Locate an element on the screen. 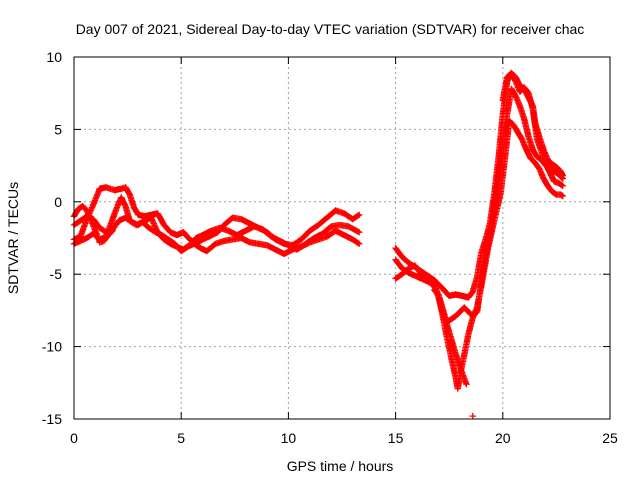 This screenshot has width=640, height=480. y-tick-labels: -15 -10 -5 0 5 10 is located at coordinates (52, 238).